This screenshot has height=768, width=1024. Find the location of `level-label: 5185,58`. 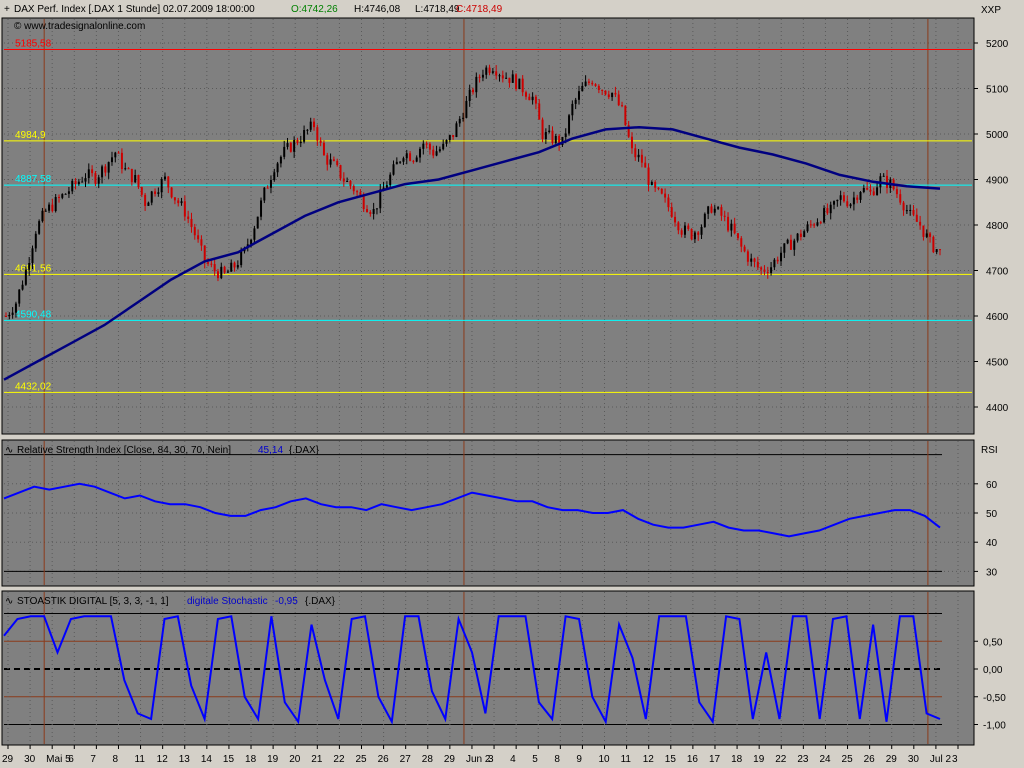

level-label: 5185,58 is located at coordinates (33, 44).